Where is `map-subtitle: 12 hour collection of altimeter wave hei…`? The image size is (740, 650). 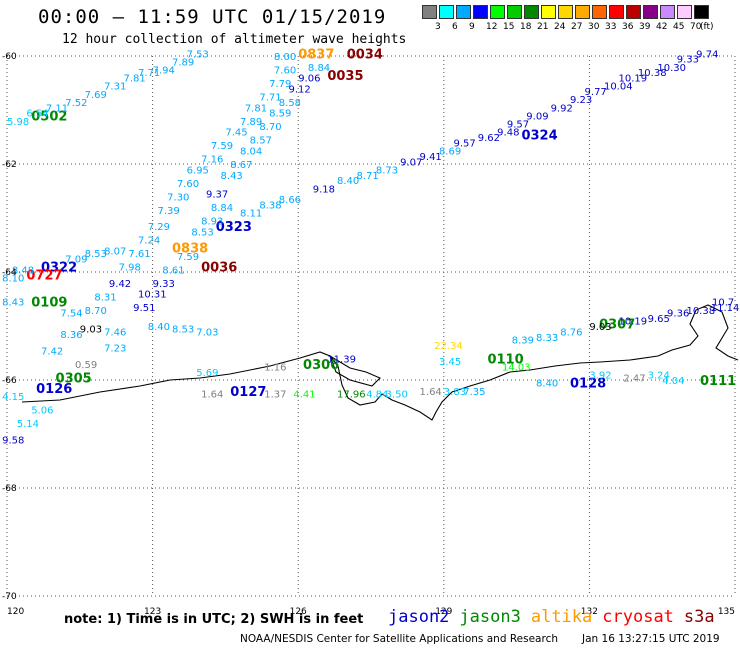
map-subtitle: 12 hour collection of altimeter wave hei… is located at coordinates (234, 39).